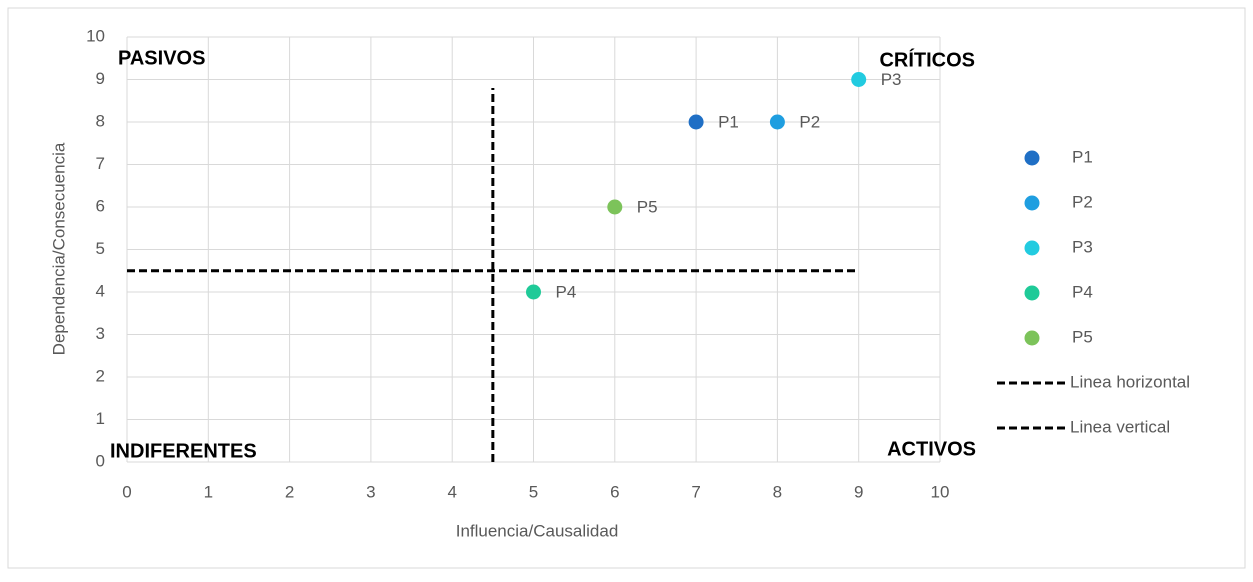 The width and height of the screenshot is (1253, 582). I want to click on y-tick-label: 2, so click(100, 375).